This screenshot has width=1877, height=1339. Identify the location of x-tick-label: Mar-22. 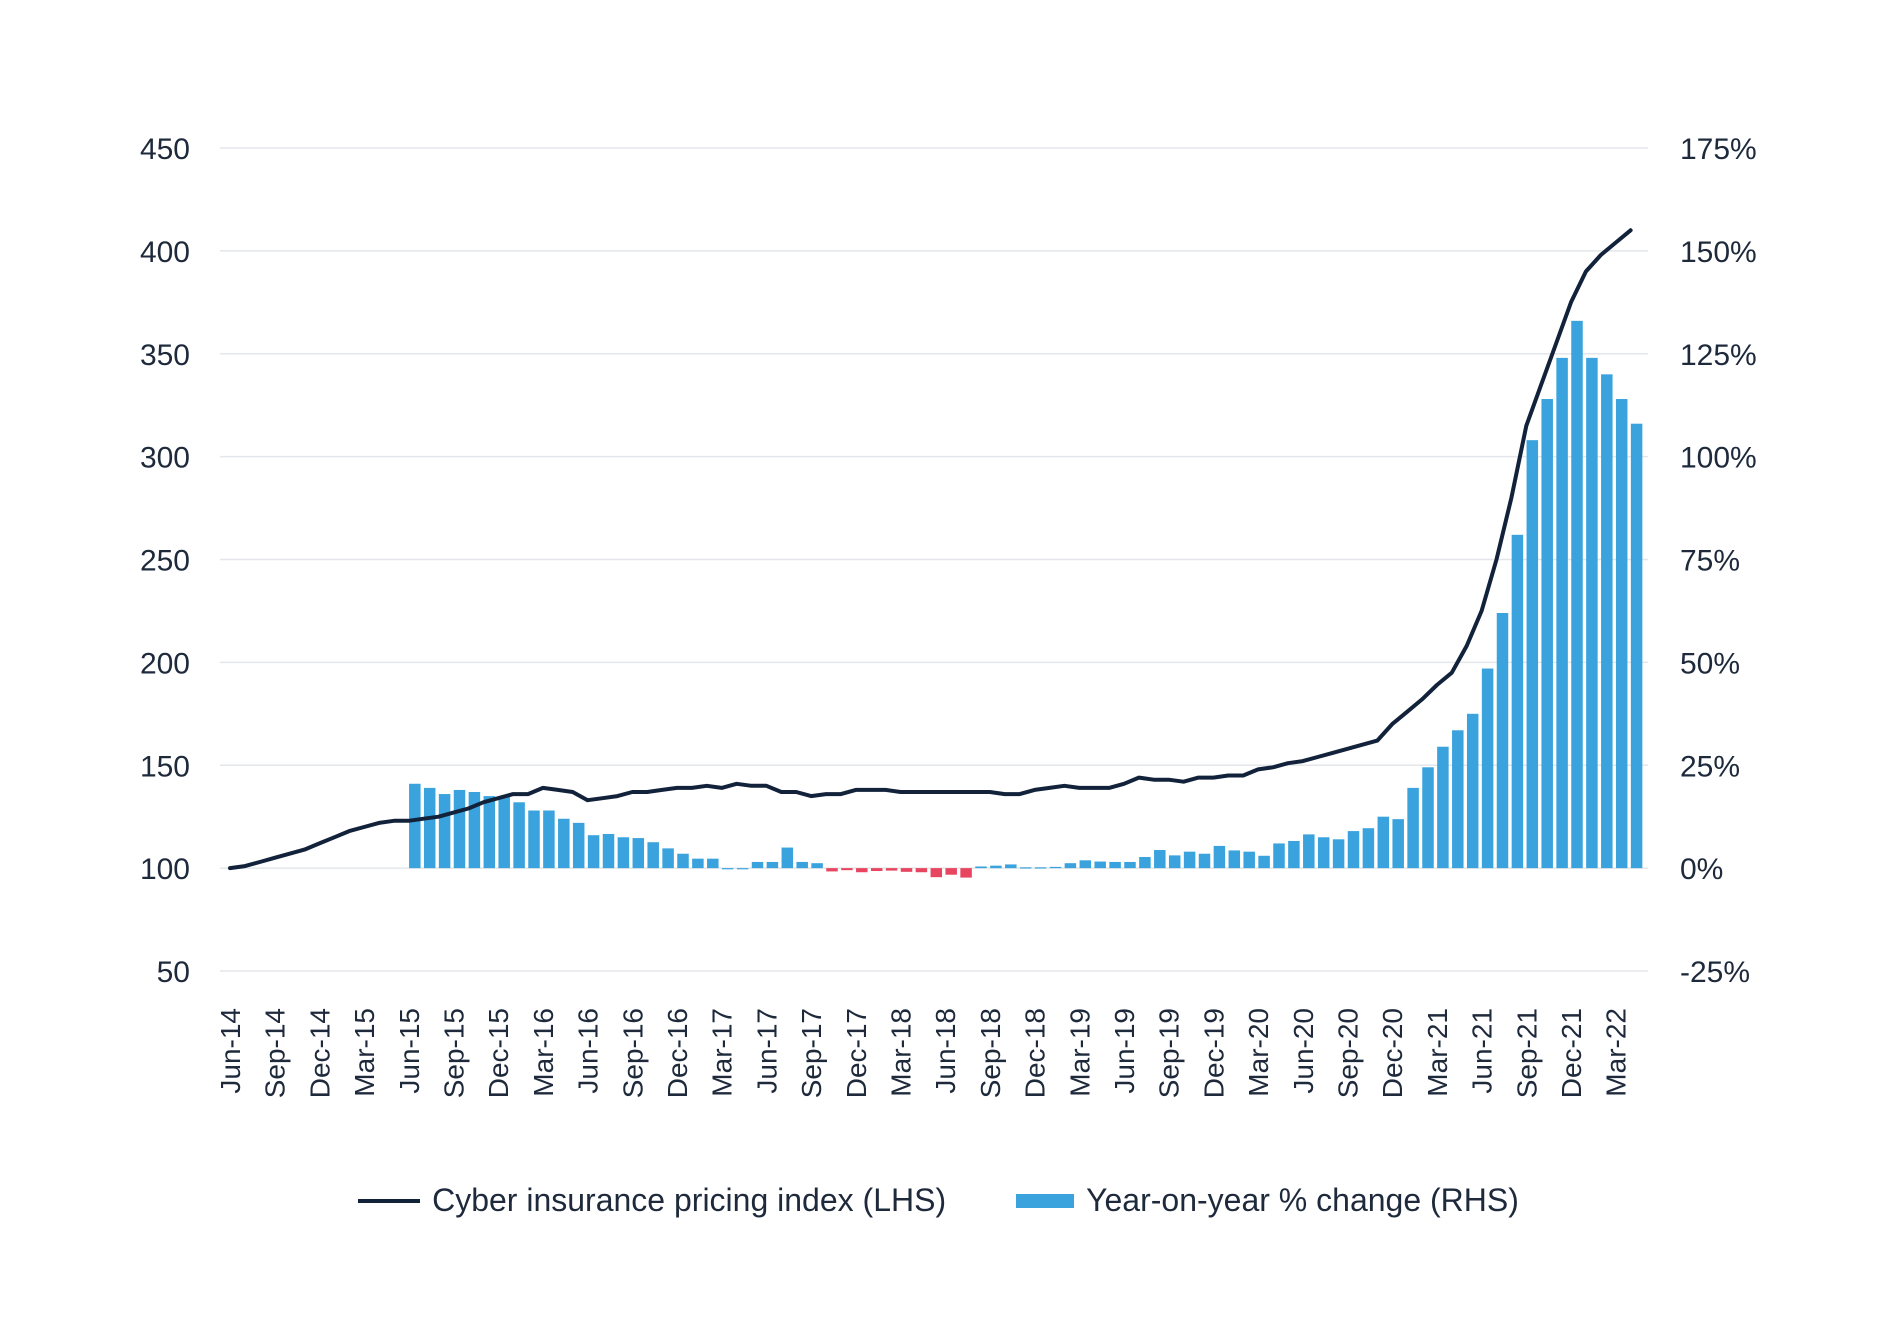
(1616, 1052).